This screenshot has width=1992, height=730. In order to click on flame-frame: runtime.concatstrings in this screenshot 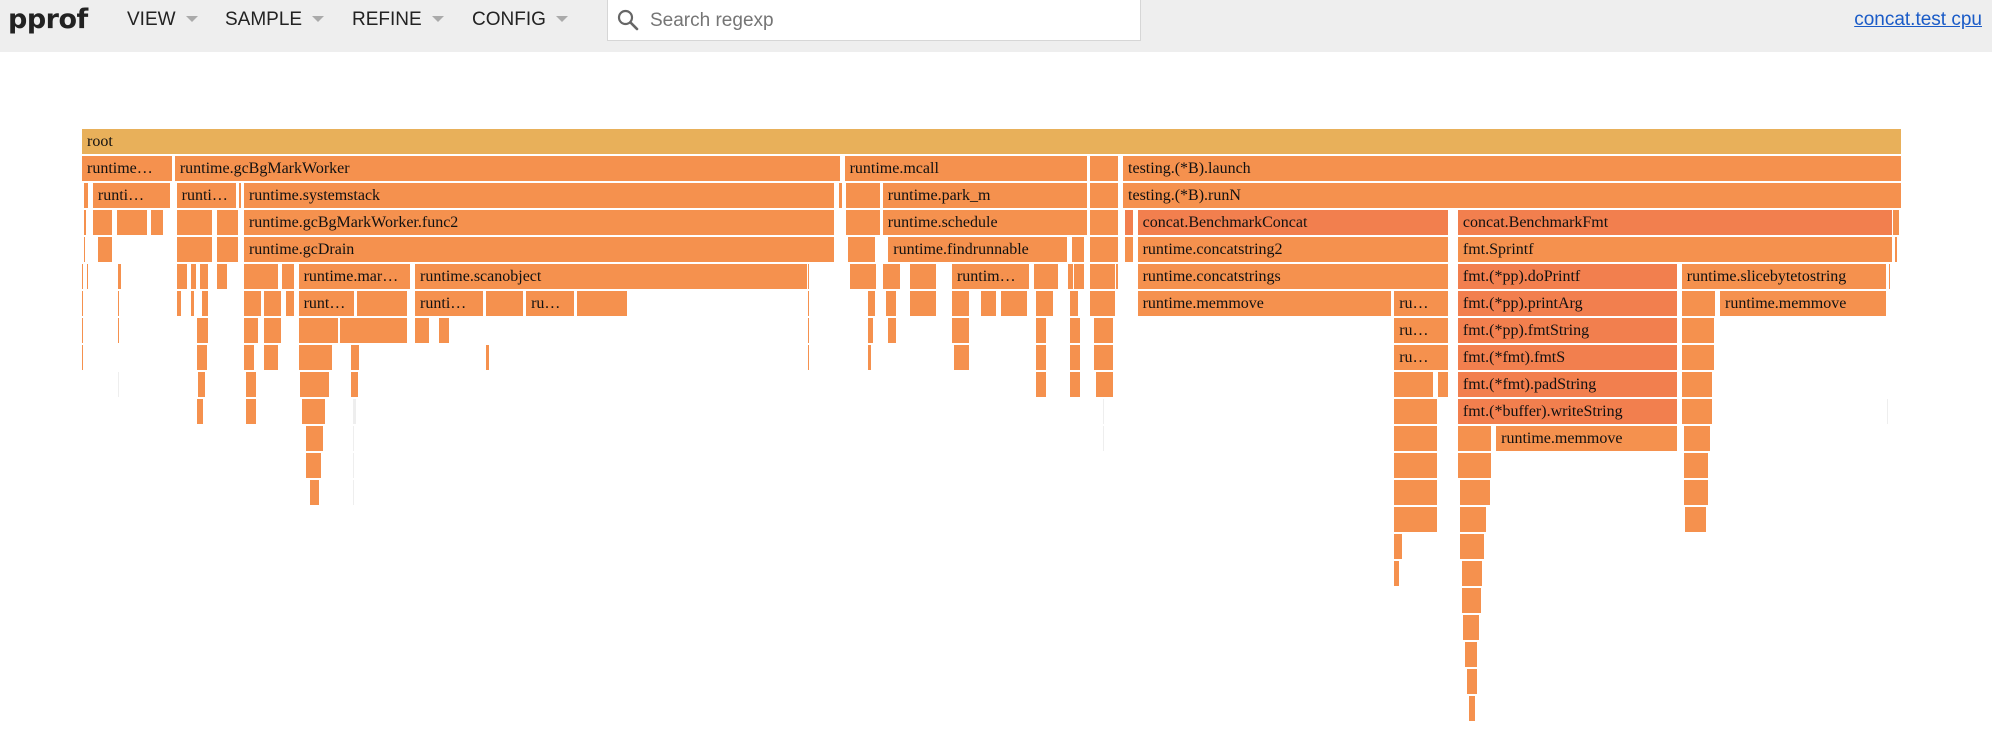, I will do `click(1293, 277)`.